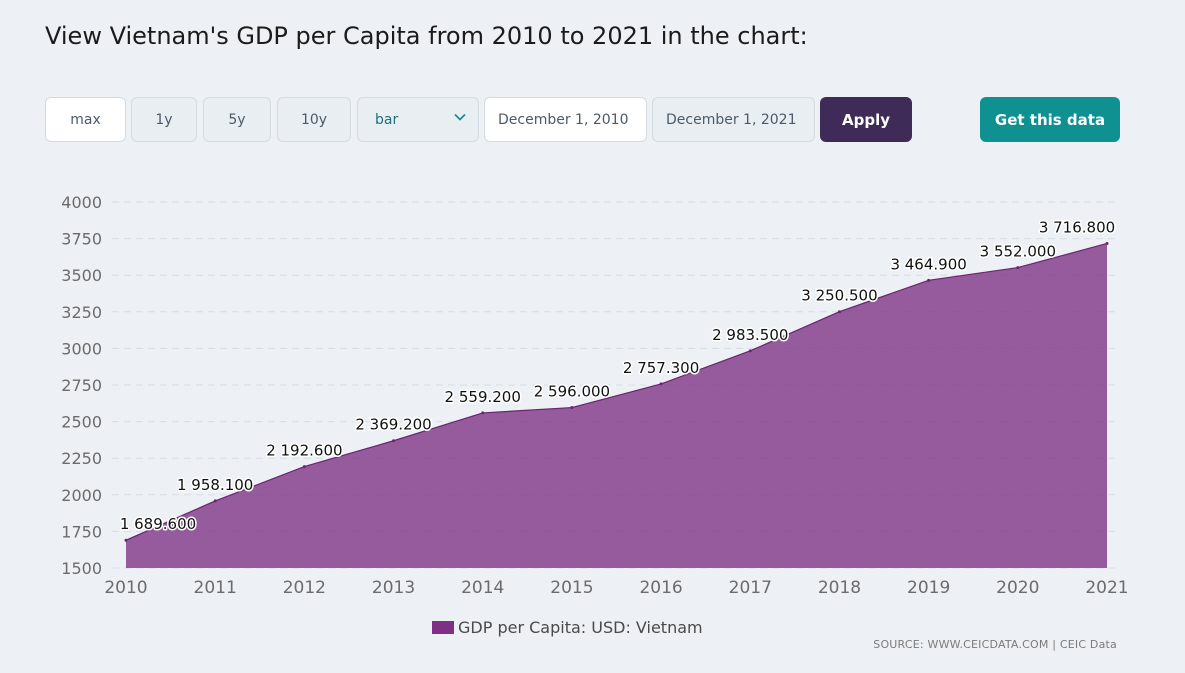  Describe the element at coordinates (418, 119) in the screenshot. I see `chart-type-select: bar` at that location.